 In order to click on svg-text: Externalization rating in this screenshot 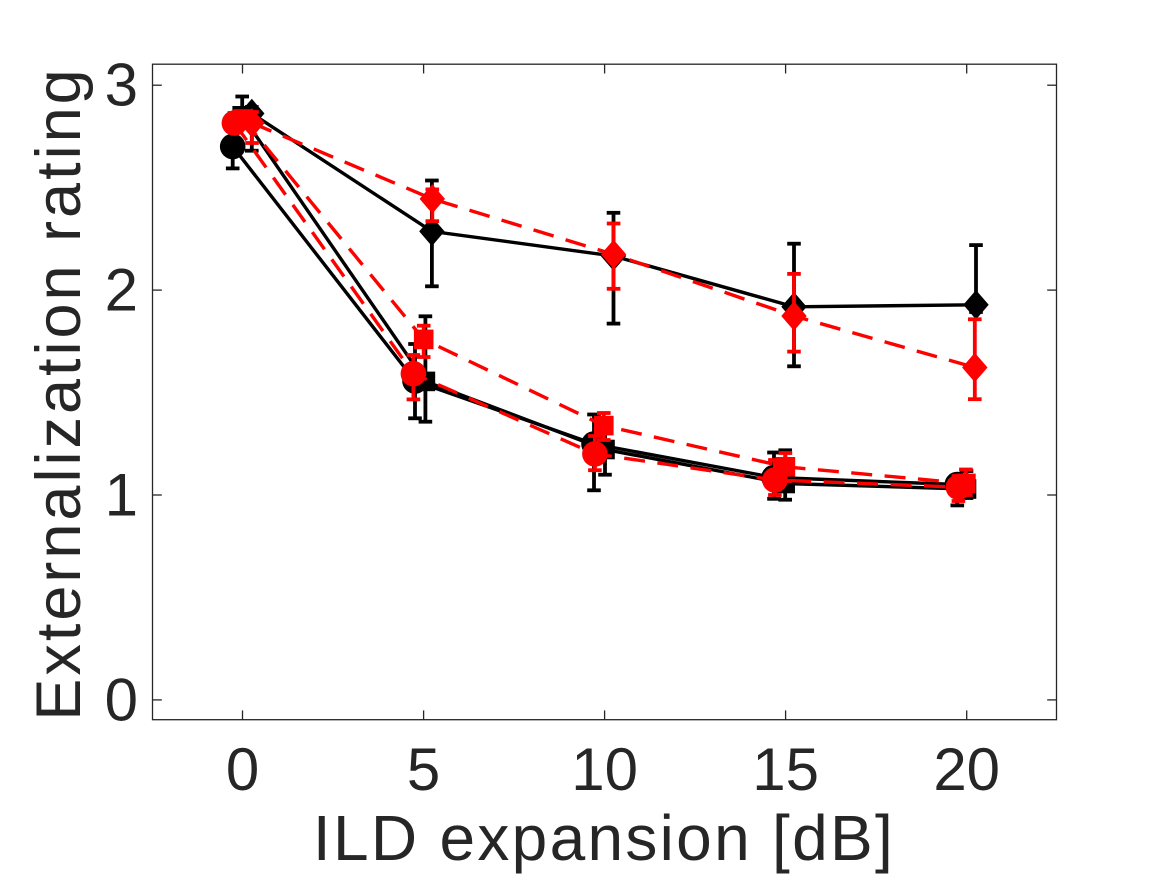, I will do `click(59, 393)`.